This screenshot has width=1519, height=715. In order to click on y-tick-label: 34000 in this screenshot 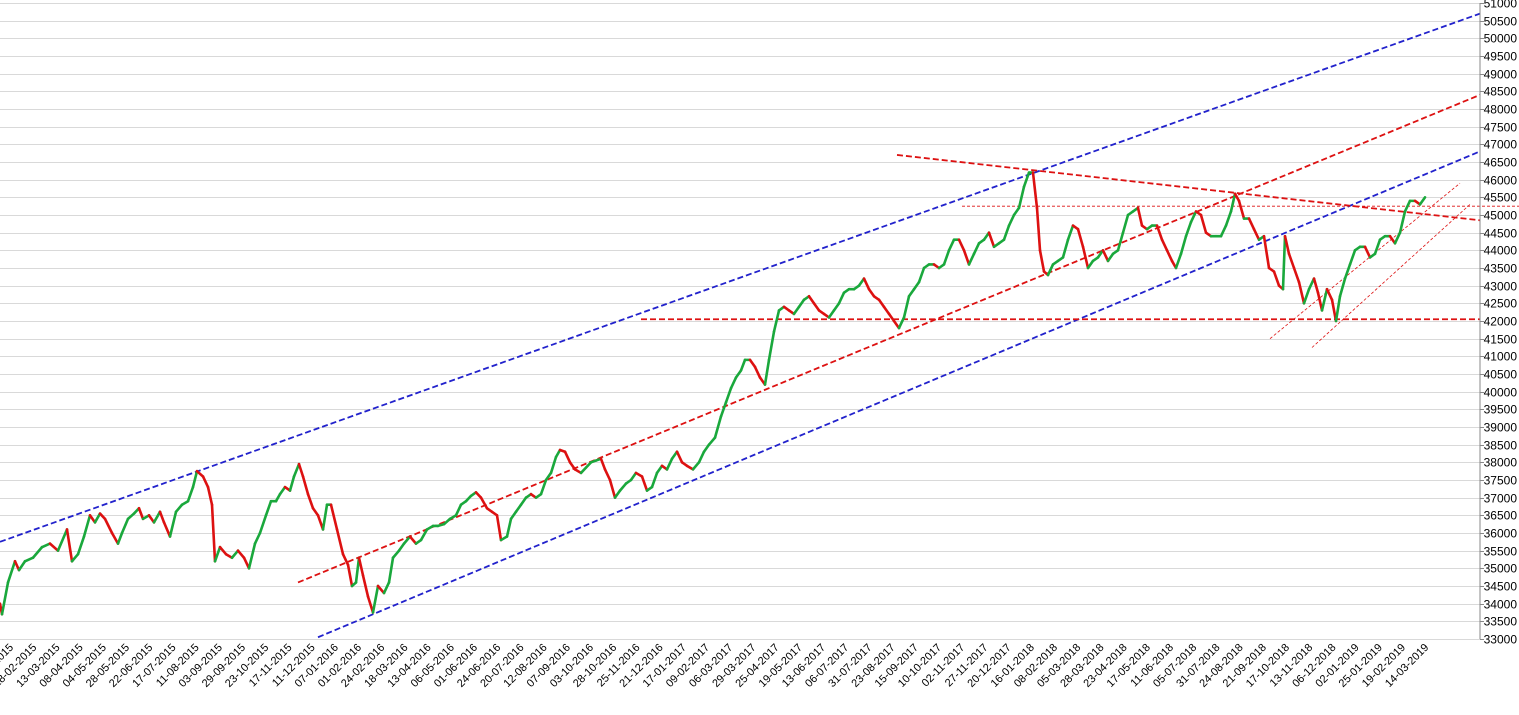, I will do `click(1501, 605)`.